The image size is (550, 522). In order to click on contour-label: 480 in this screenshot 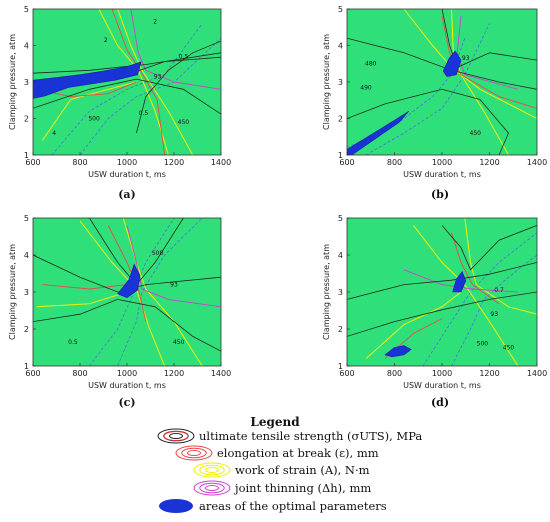, I will do `click(371, 64)`.